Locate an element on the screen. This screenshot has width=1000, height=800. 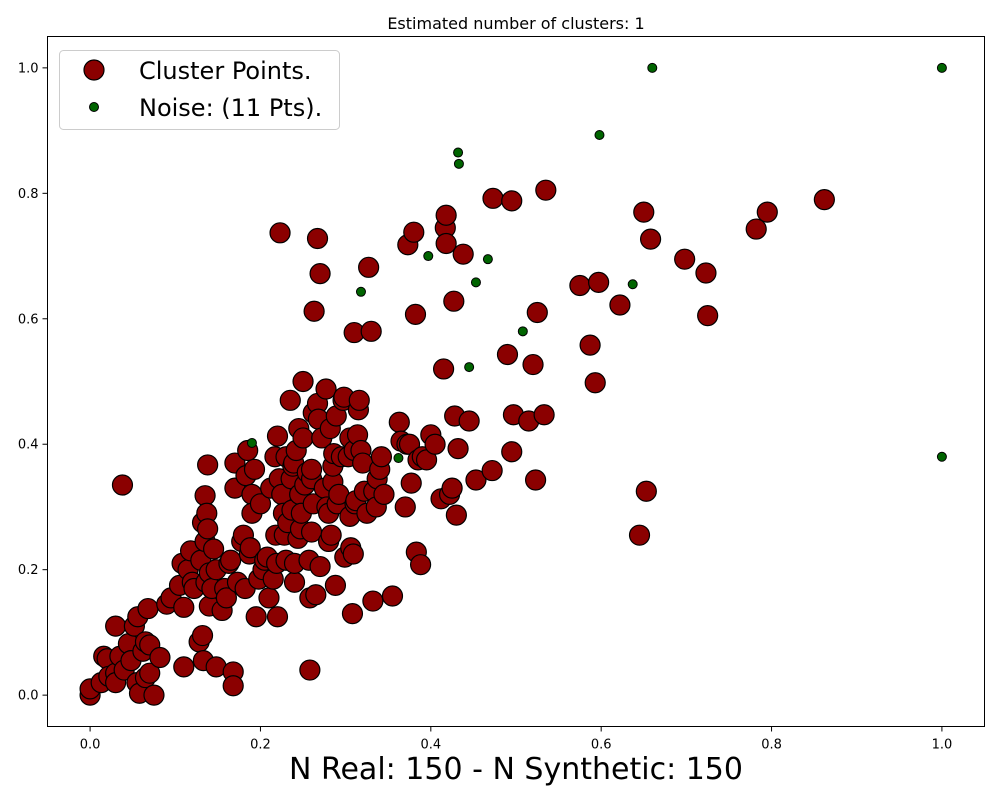
x-axis-label: N Real: 150 - N Synthetic: 150 is located at coordinates (516, 769).